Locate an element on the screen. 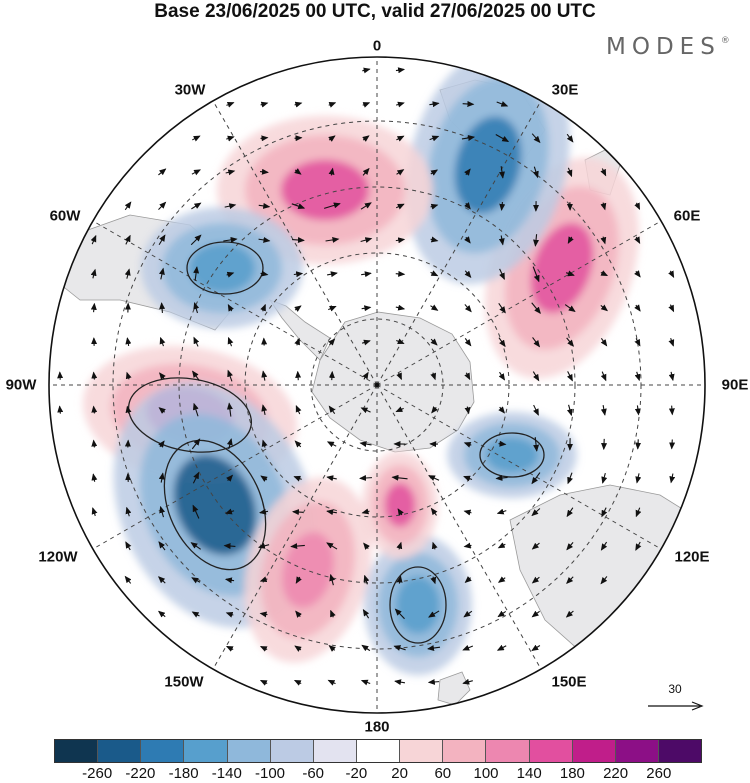 The width and height of the screenshot is (750, 783). colorbar-tick-label: 20 is located at coordinates (399, 773).